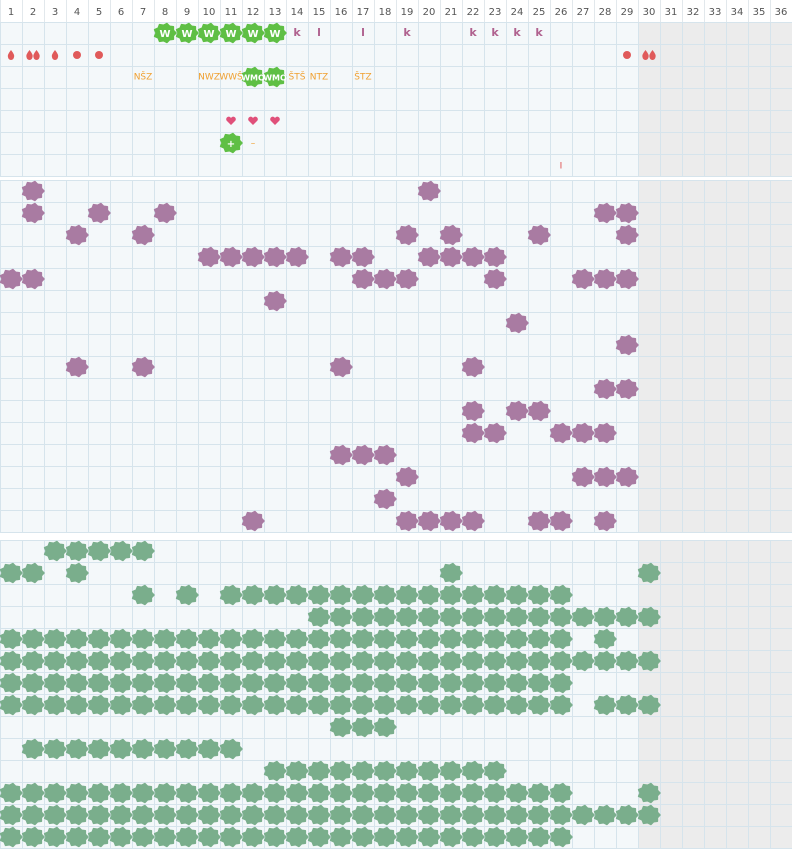 The image size is (792, 849). Describe the element at coordinates (671, 12) in the screenshot. I see `day-number: 31` at that location.